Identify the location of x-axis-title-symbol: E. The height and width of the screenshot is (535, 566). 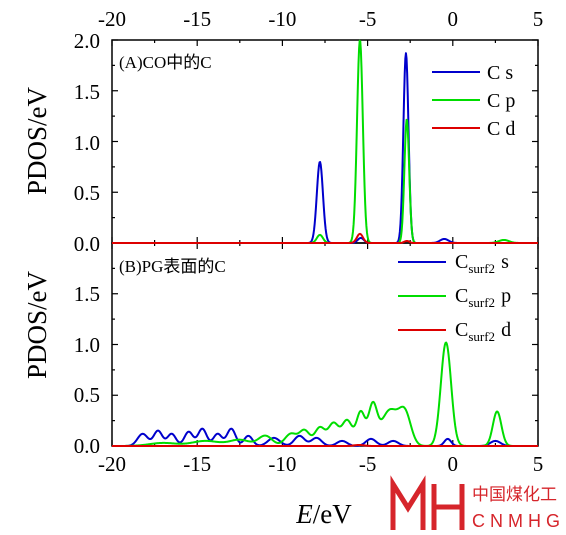
(304, 514).